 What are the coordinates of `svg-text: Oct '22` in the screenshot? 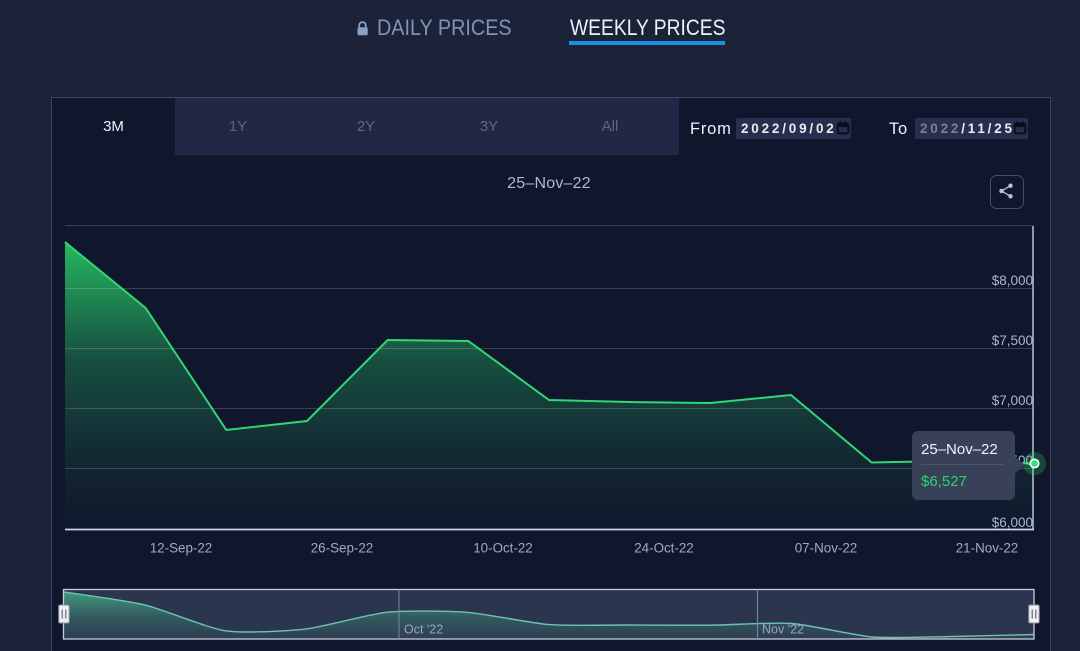 It's located at (423, 630).